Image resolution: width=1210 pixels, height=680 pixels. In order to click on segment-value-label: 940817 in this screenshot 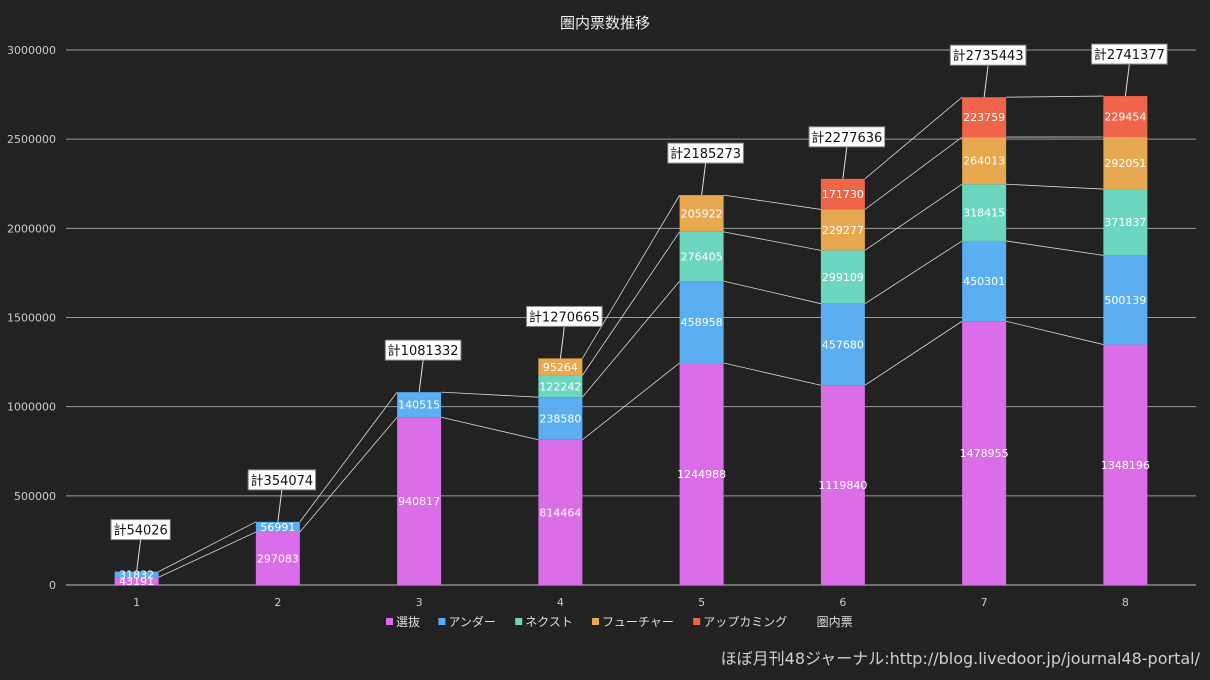, I will do `click(419, 501)`.